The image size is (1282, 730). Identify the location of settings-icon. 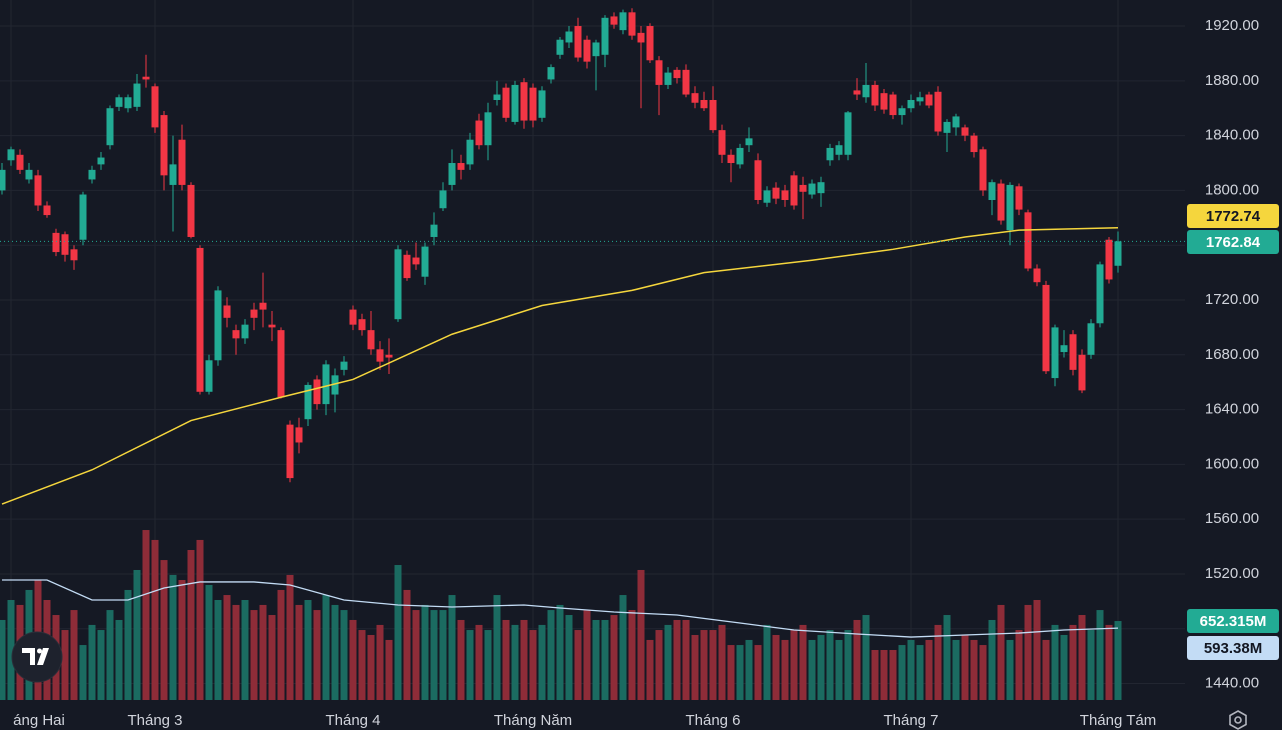
(1238, 720).